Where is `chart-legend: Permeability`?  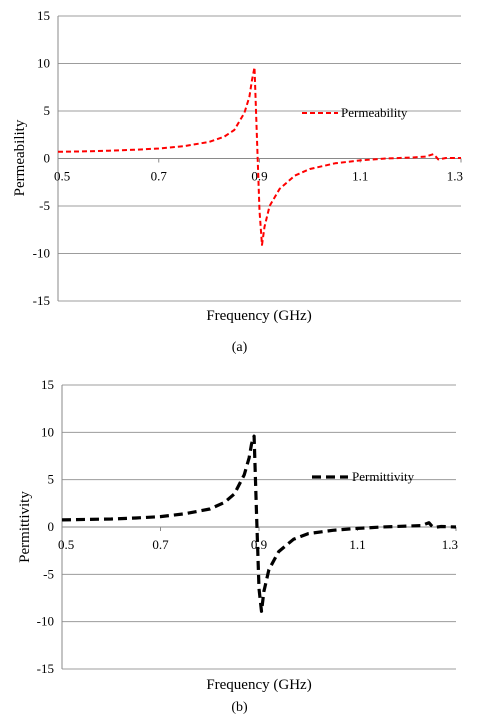 chart-legend: Permeability is located at coordinates (355, 112).